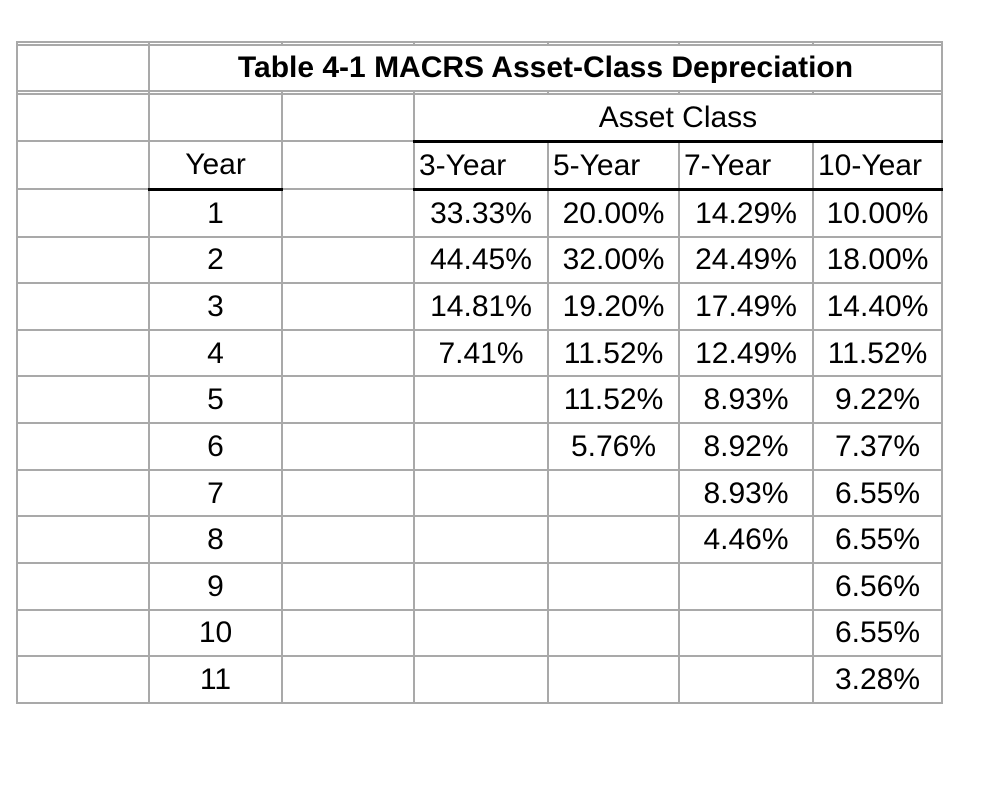  I want to click on value-cell-10-year: 3.28%, so click(877, 679).